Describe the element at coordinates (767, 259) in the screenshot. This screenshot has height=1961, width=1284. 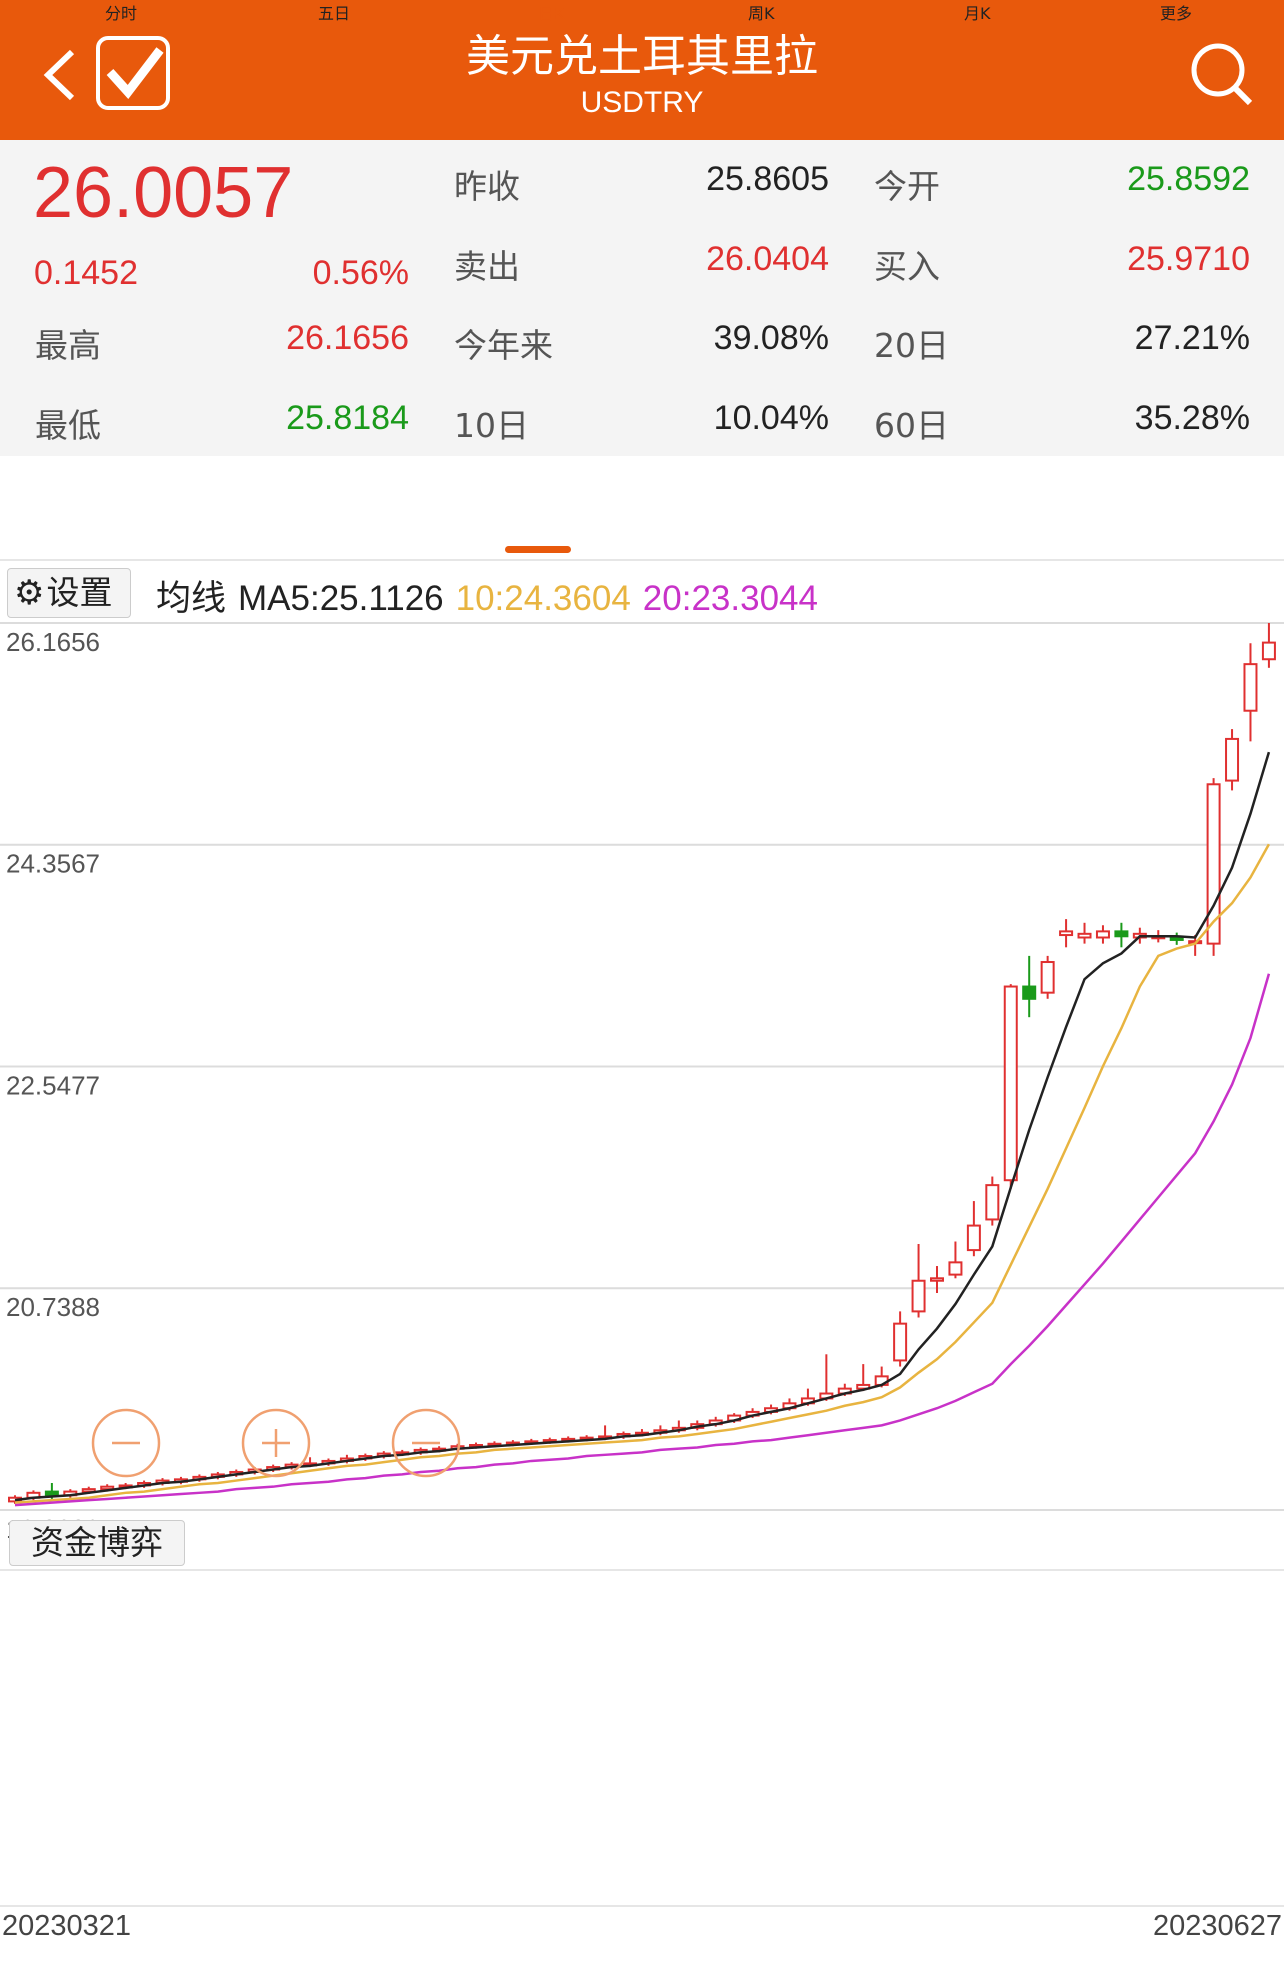
I see `stat-value: 26.0404` at that location.